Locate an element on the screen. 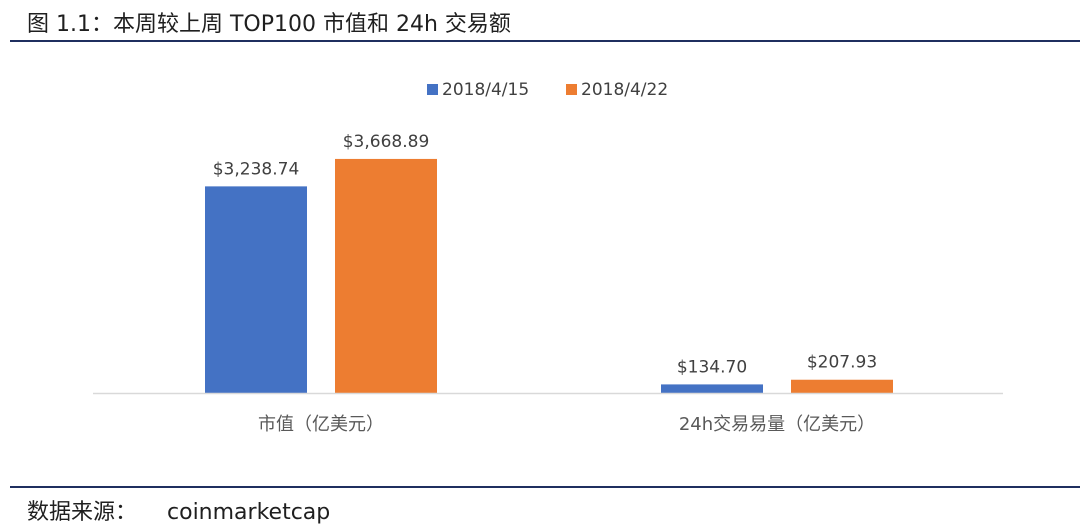 The width and height of the screenshot is (1080, 532). legend-item: 2018/4/22 is located at coordinates (617, 90).